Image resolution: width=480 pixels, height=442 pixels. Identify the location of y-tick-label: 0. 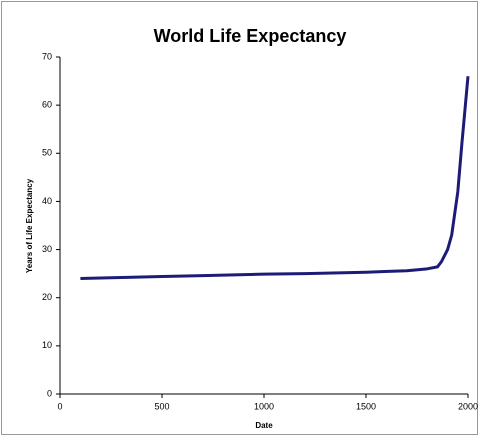
(49, 393).